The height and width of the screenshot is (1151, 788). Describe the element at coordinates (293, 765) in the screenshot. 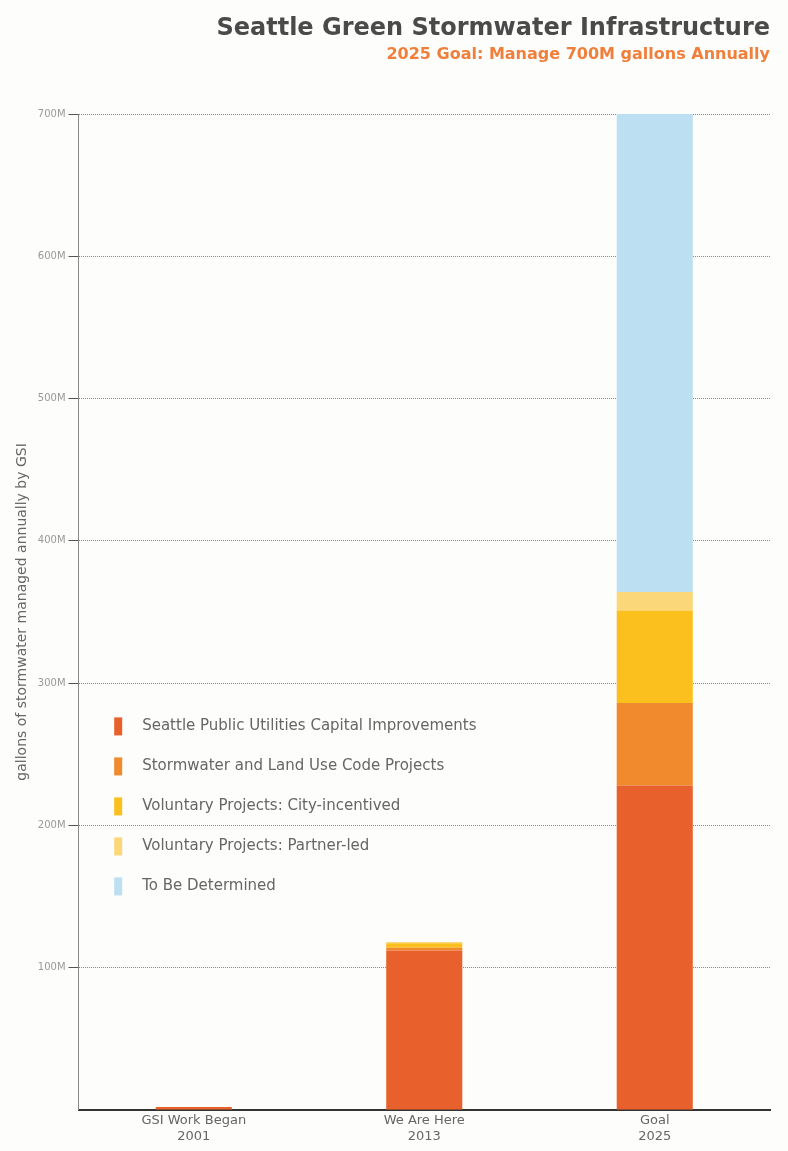

I see `legend-label: Stormwater and Land Use Code Projects` at that location.